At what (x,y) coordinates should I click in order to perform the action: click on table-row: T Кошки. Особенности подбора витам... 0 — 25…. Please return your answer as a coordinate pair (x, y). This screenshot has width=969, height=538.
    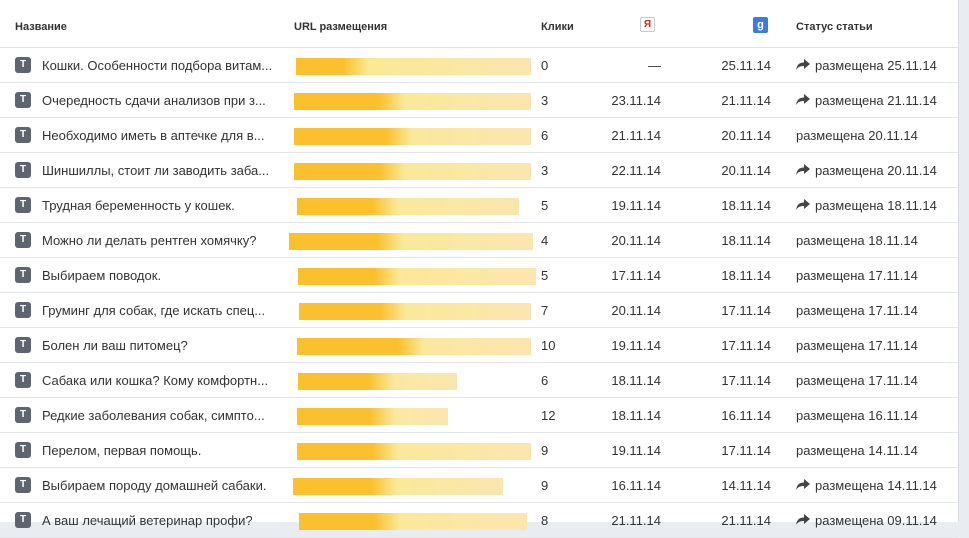
    Looking at the image, I should click on (479, 65).